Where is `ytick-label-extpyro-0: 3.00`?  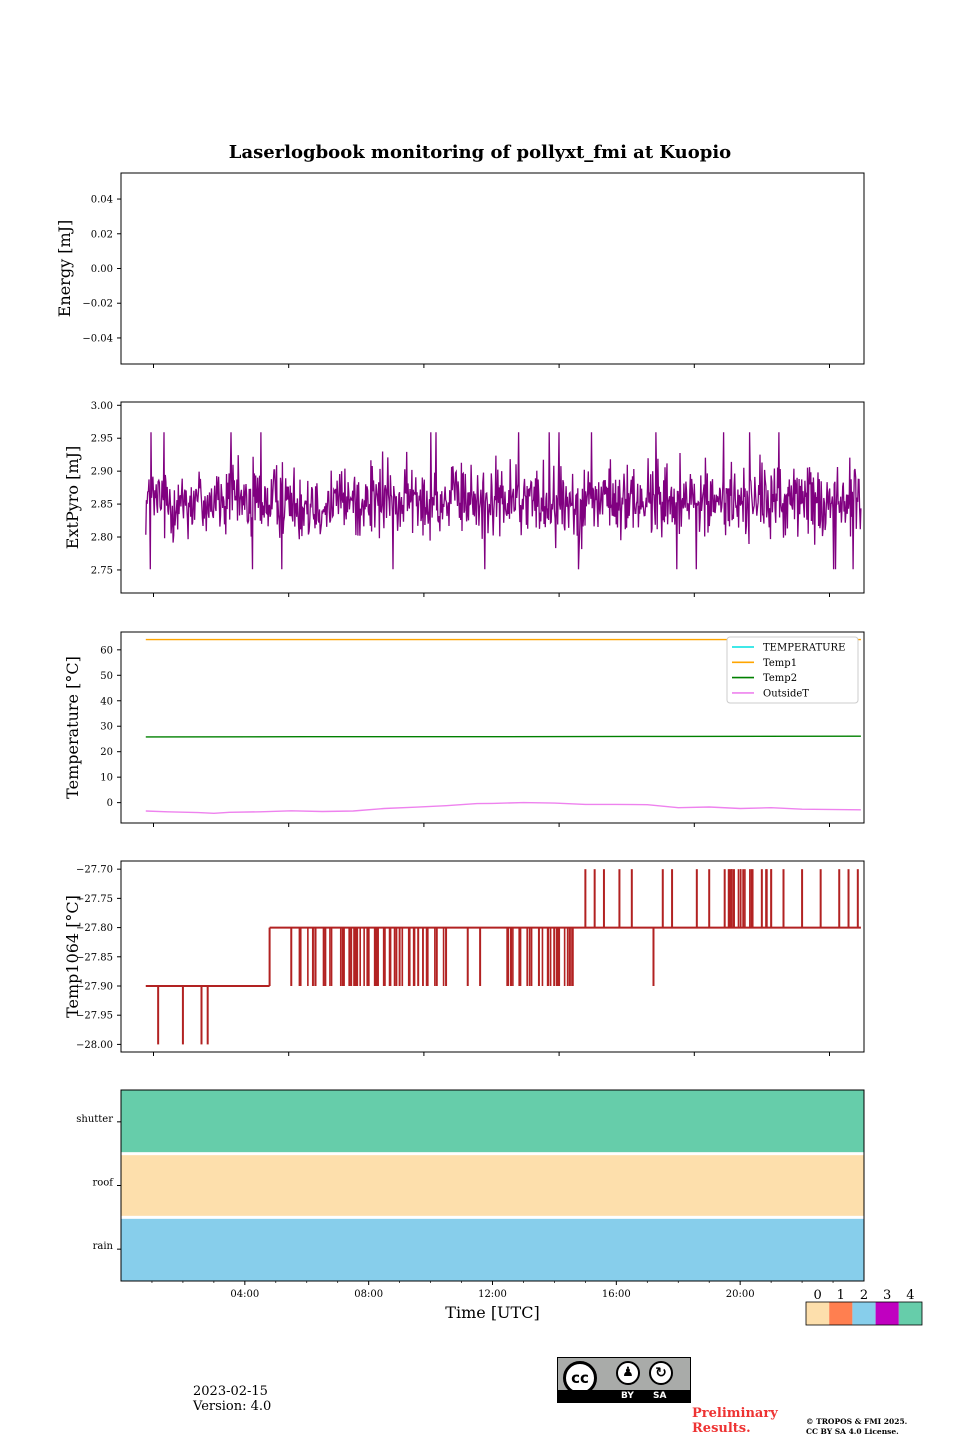 ytick-label-extpyro-0: 3.00 is located at coordinates (102, 406).